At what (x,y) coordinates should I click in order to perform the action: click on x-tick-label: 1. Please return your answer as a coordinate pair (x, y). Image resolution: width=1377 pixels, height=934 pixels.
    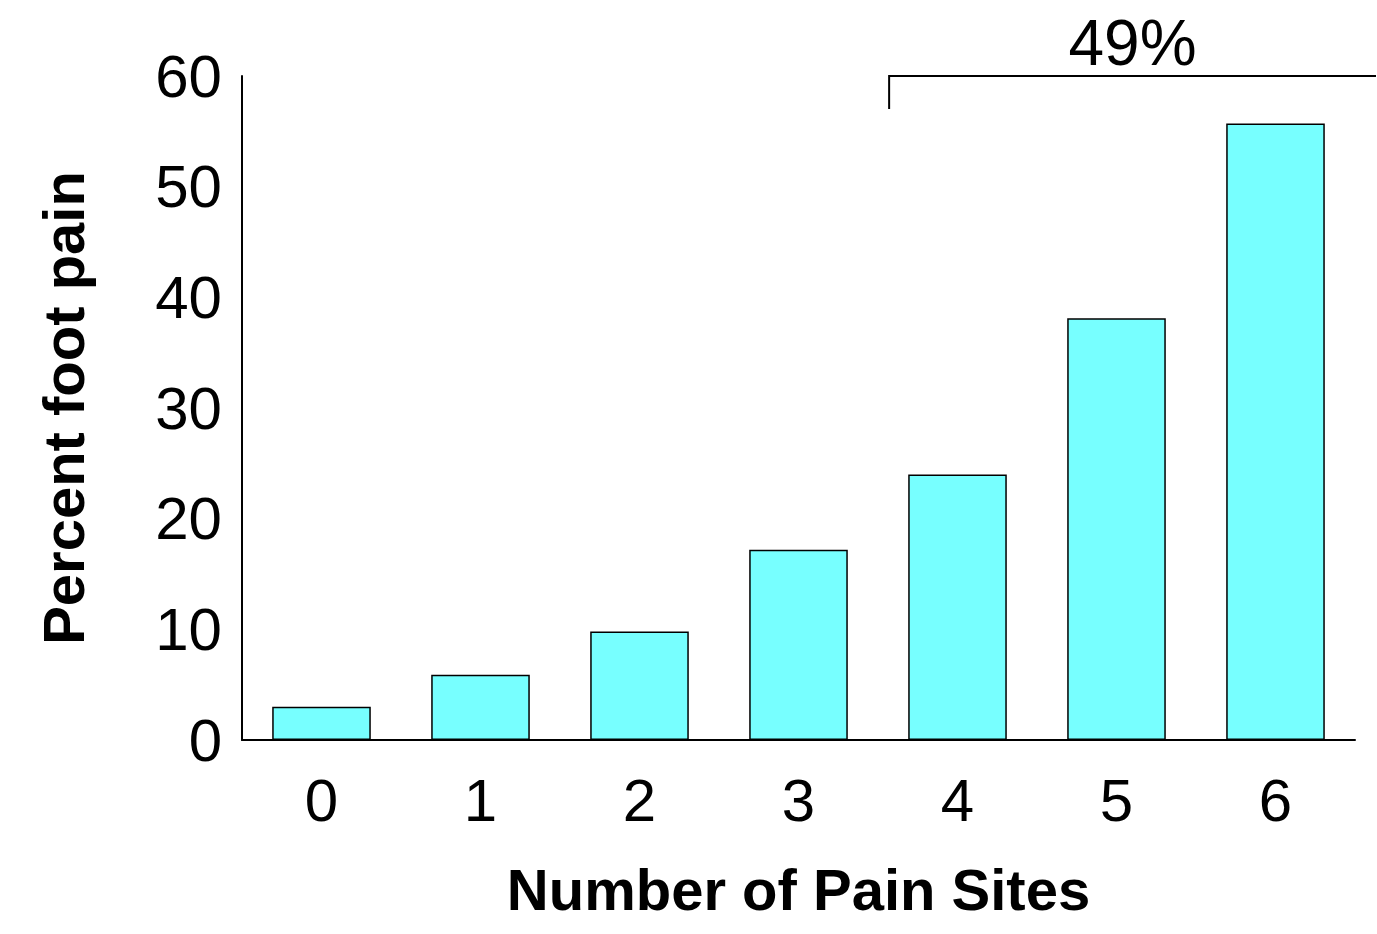
    Looking at the image, I should click on (480, 800).